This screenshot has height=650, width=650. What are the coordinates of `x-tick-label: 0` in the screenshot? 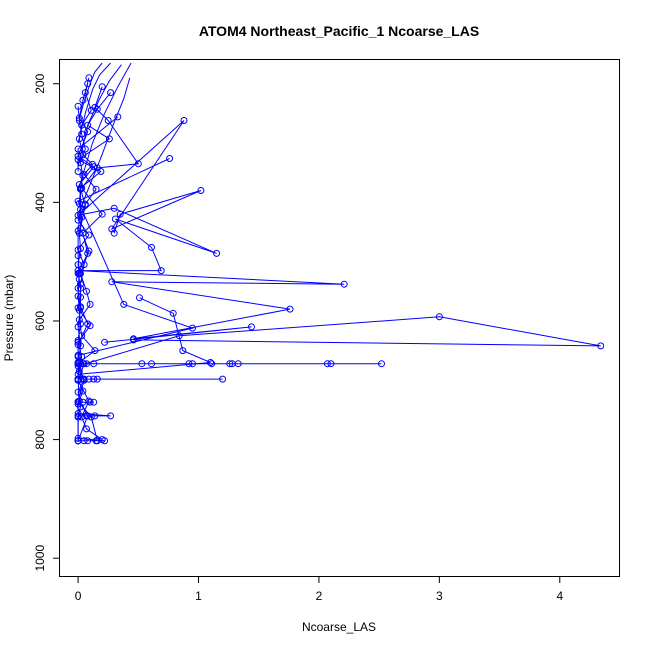 It's located at (78, 596).